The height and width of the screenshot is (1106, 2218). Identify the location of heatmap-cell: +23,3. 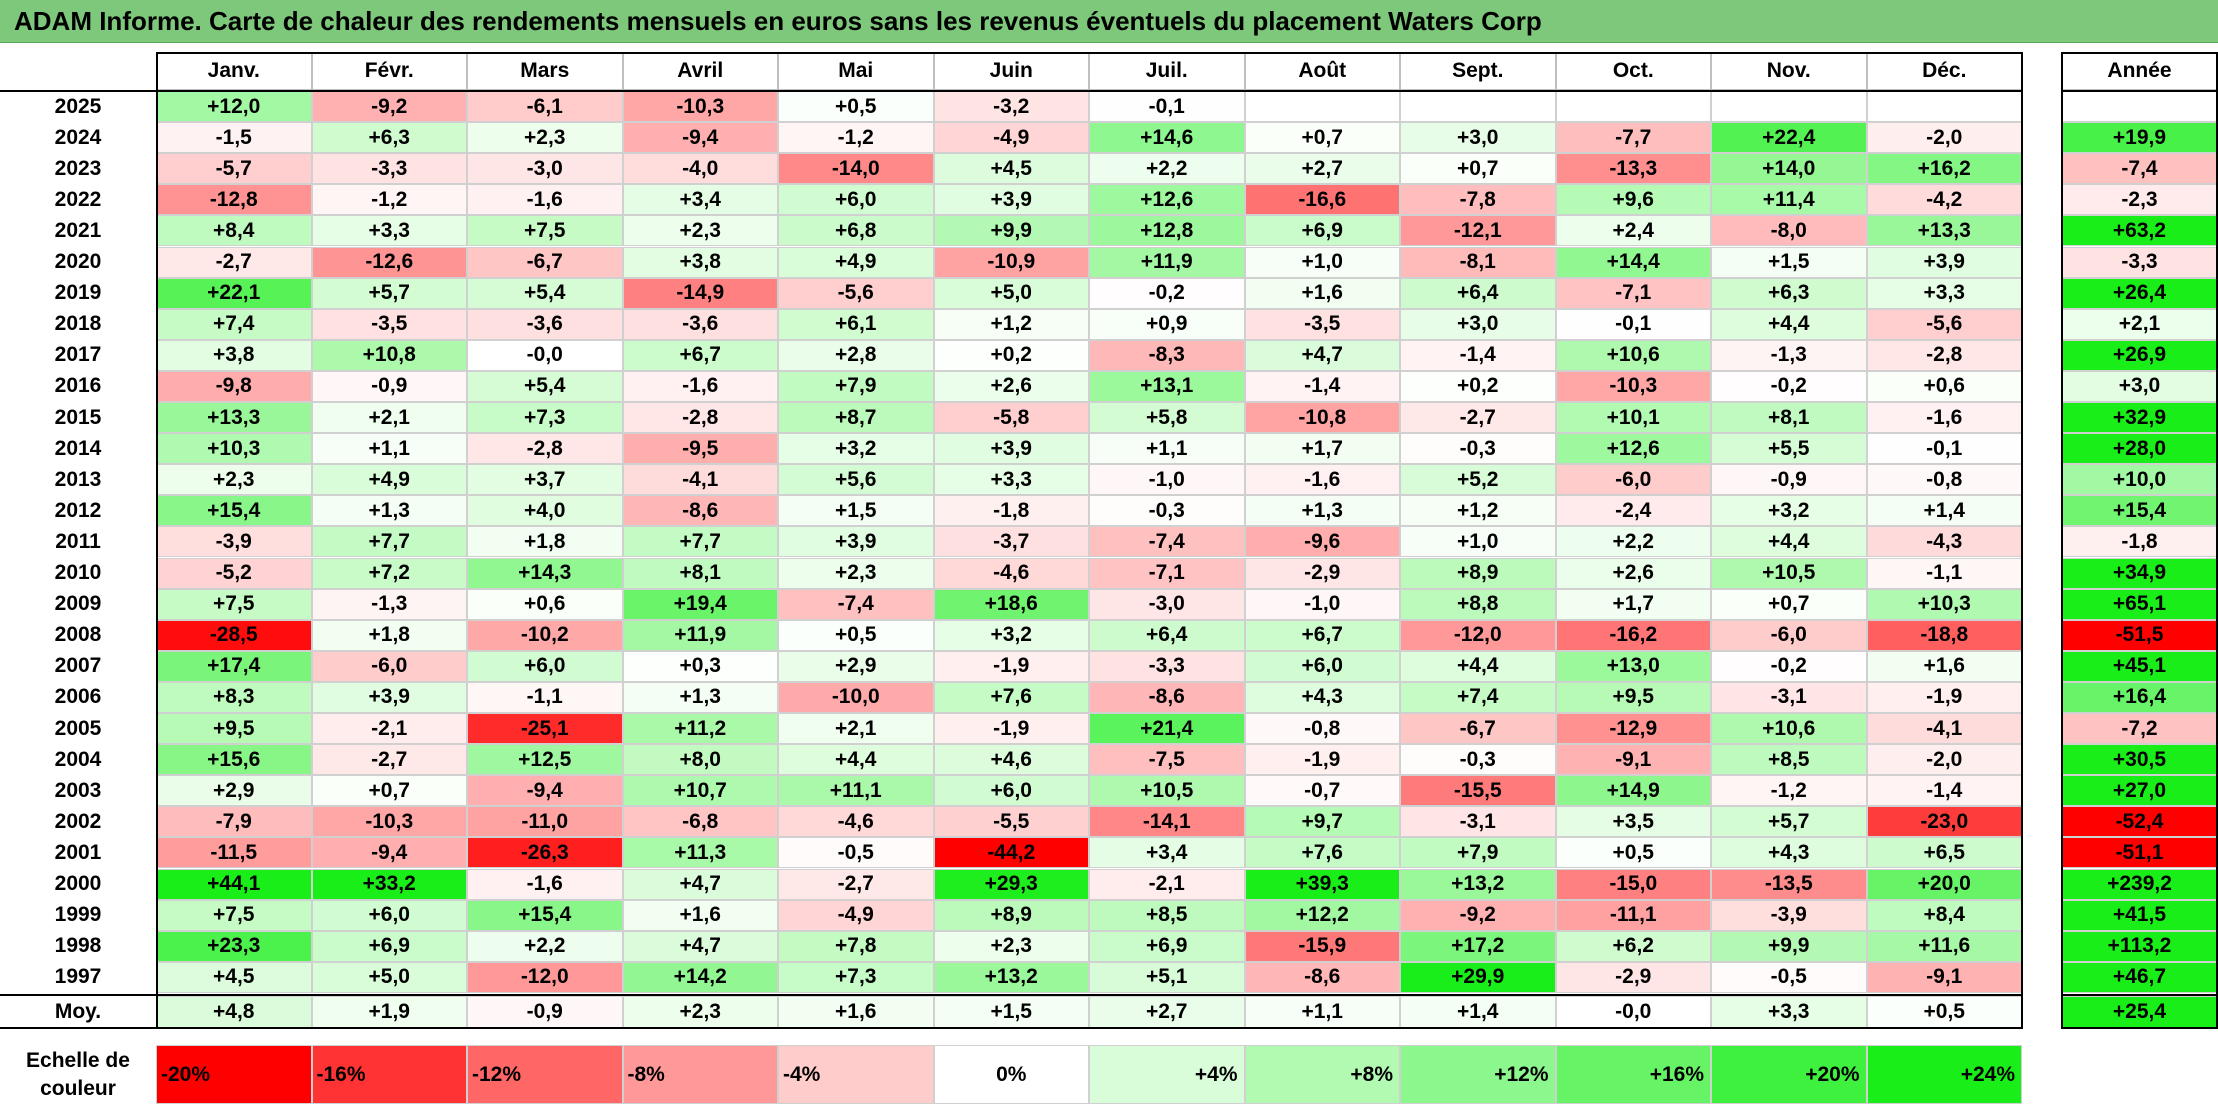
(234, 946).